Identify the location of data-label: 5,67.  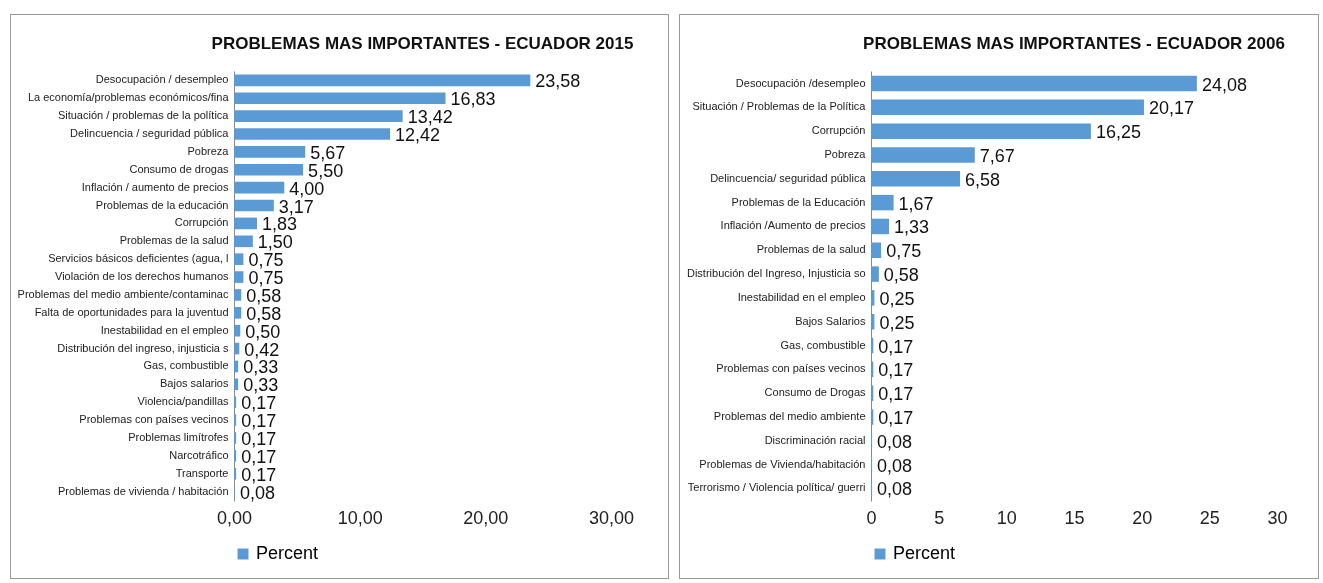
(328, 152).